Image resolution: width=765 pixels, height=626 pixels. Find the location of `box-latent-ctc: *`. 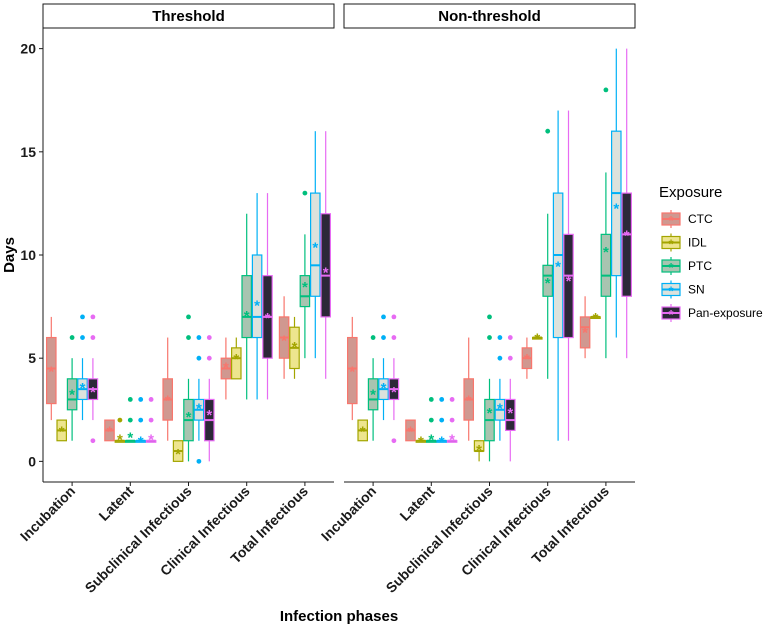

box-latent-ctc: * is located at coordinates (109, 430).